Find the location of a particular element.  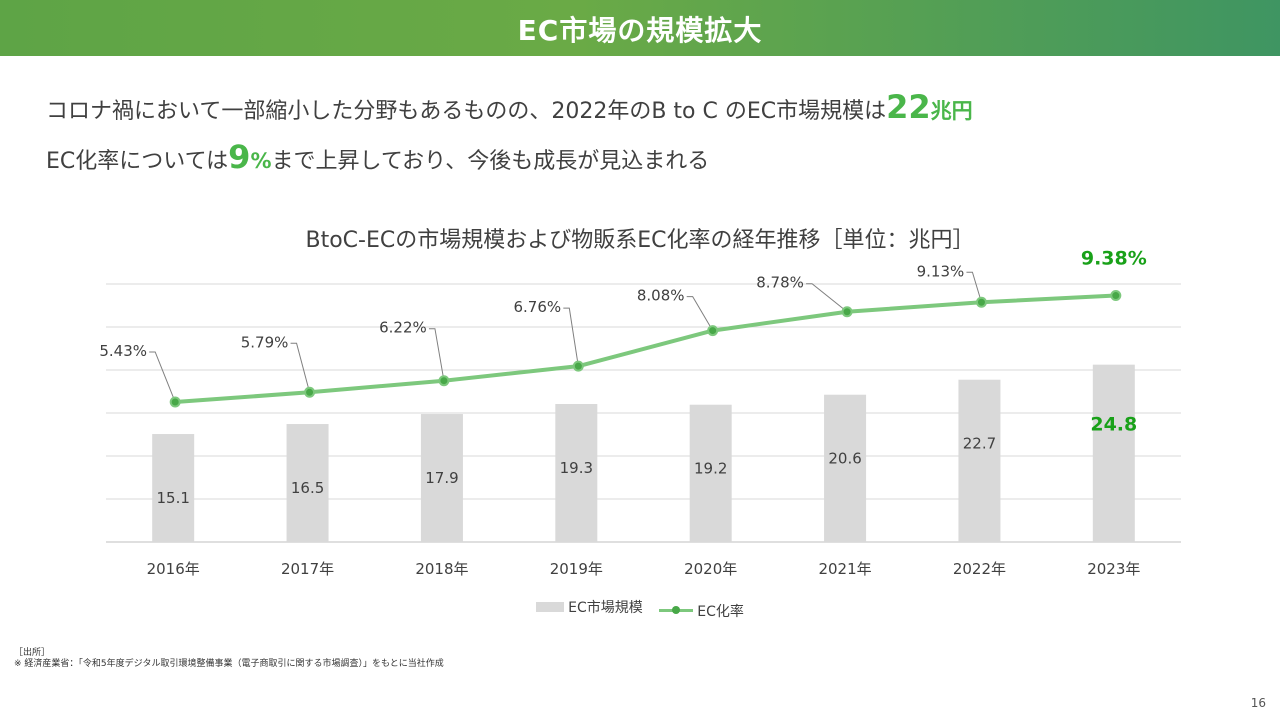

lead-highlight-market-unit: 兆円 is located at coordinates (951, 111).